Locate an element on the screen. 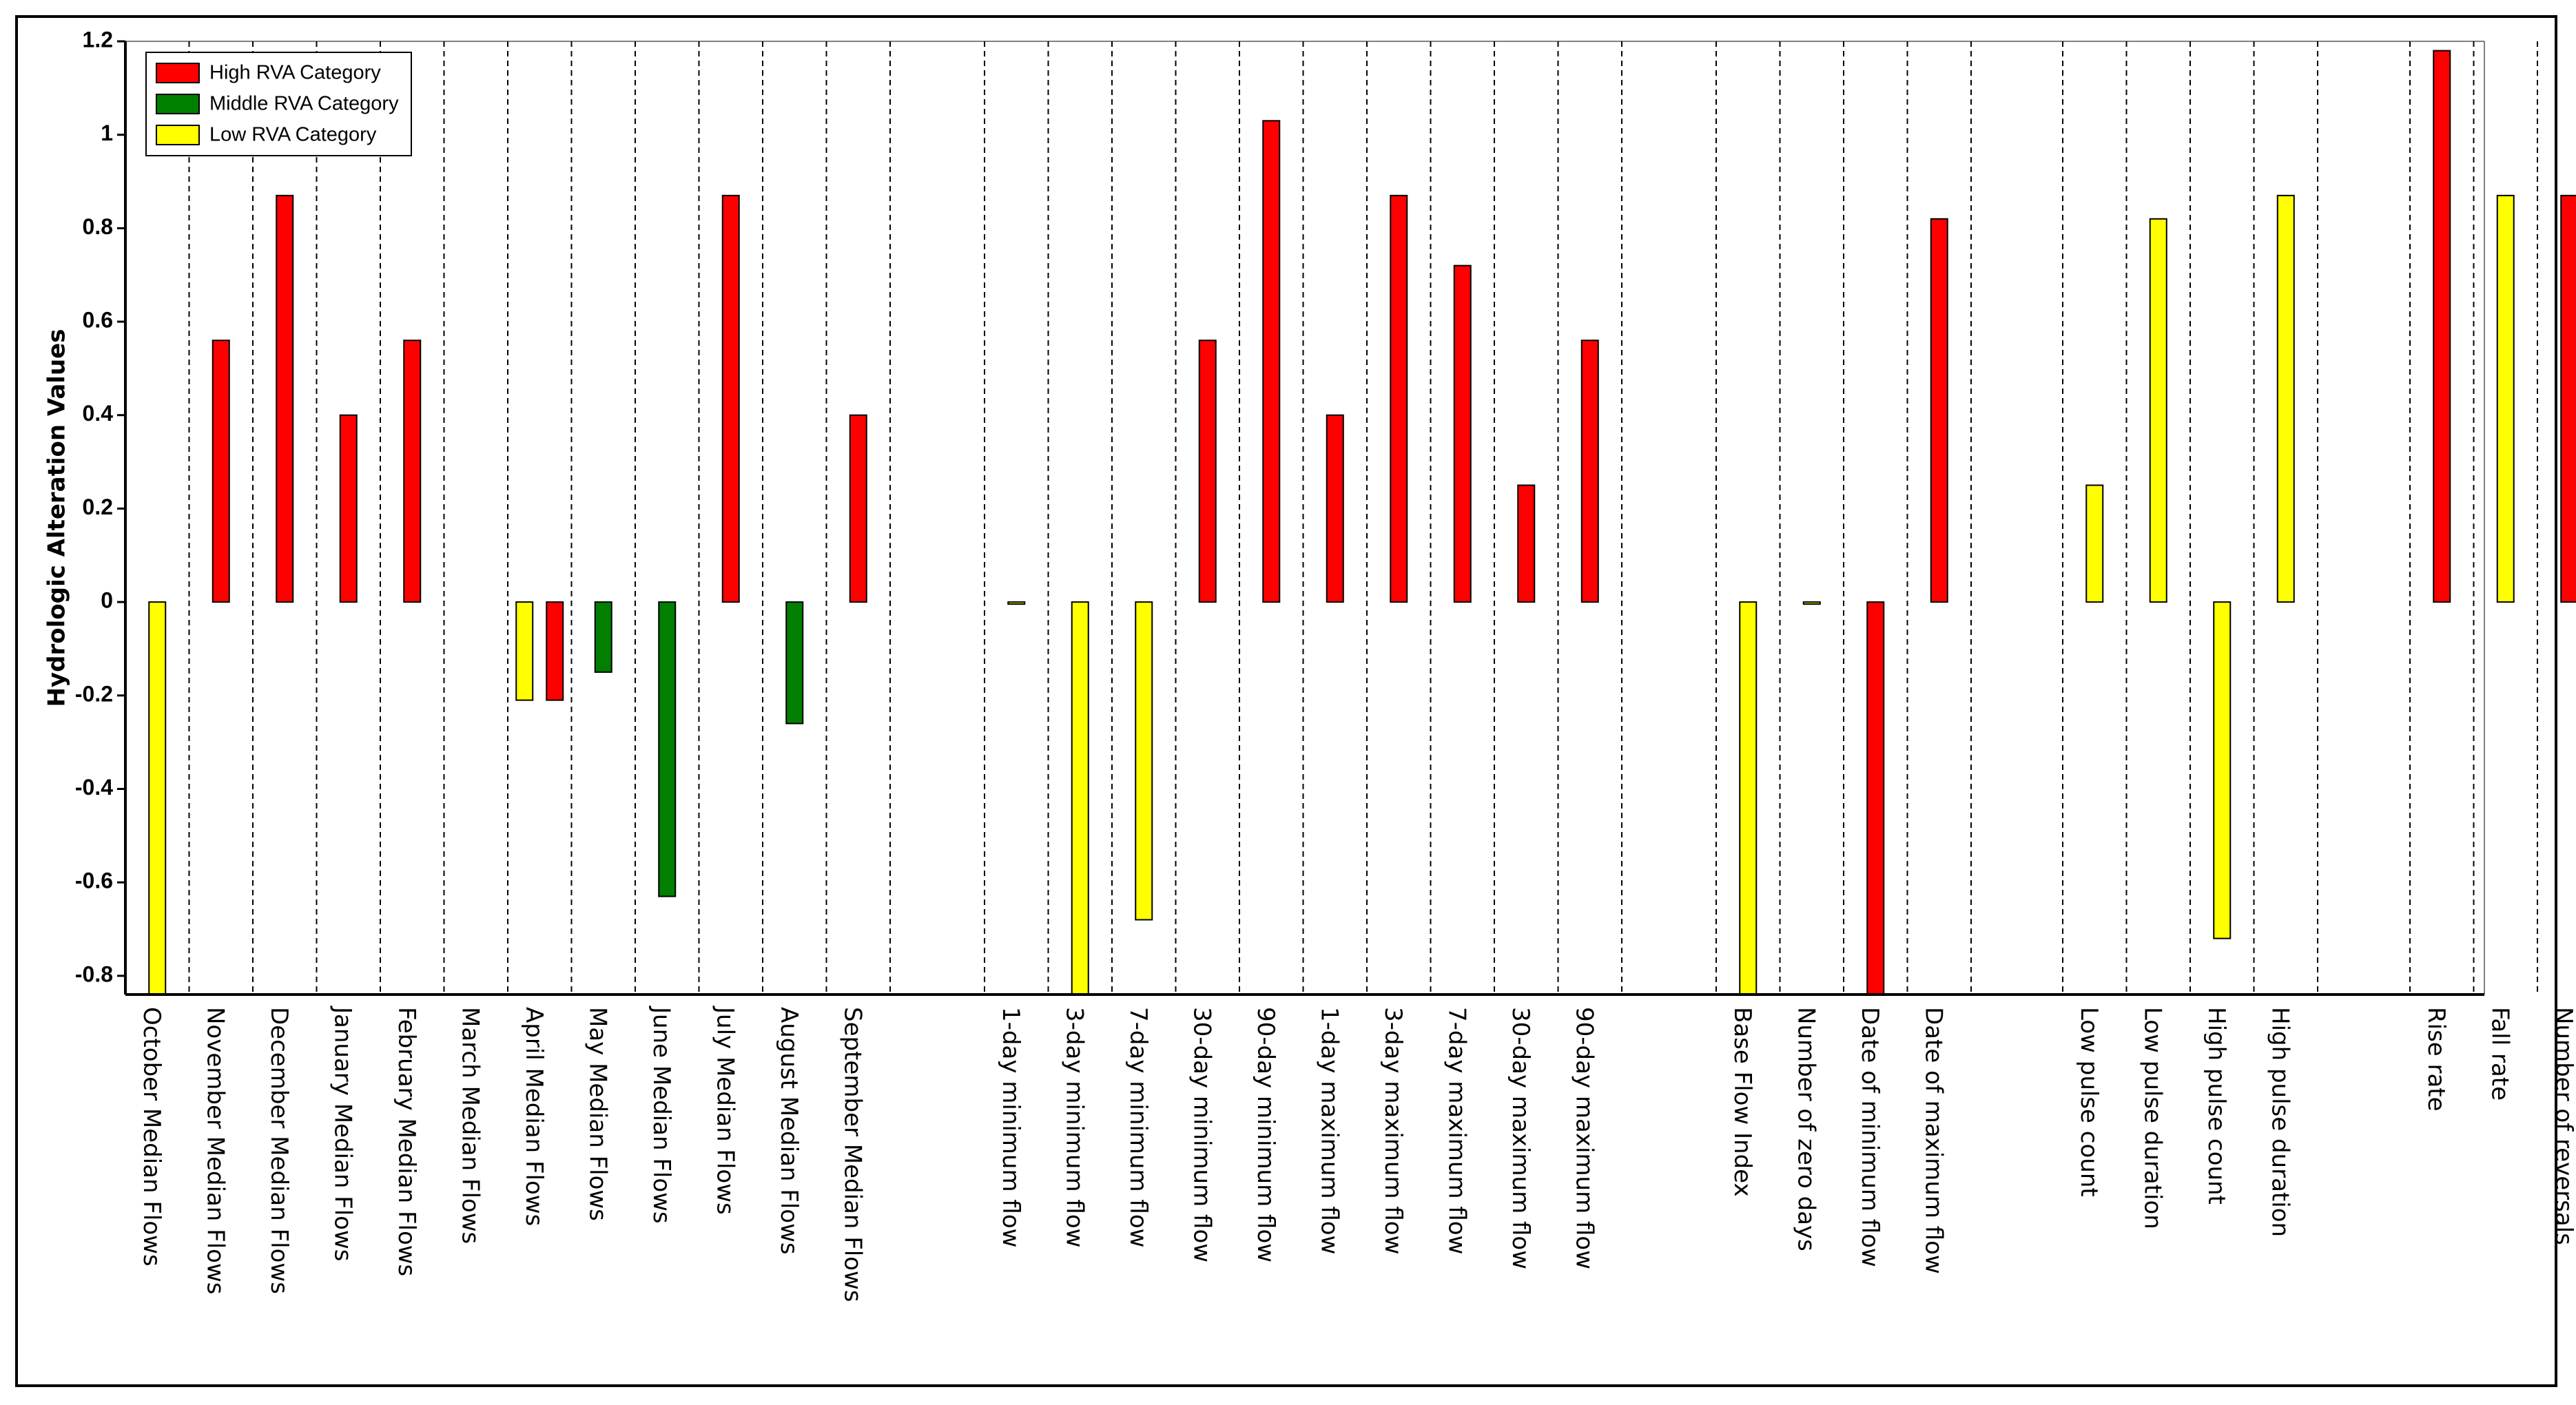 The image size is (2576, 1405). category-label: February Median Flows is located at coordinates (406, 1141).